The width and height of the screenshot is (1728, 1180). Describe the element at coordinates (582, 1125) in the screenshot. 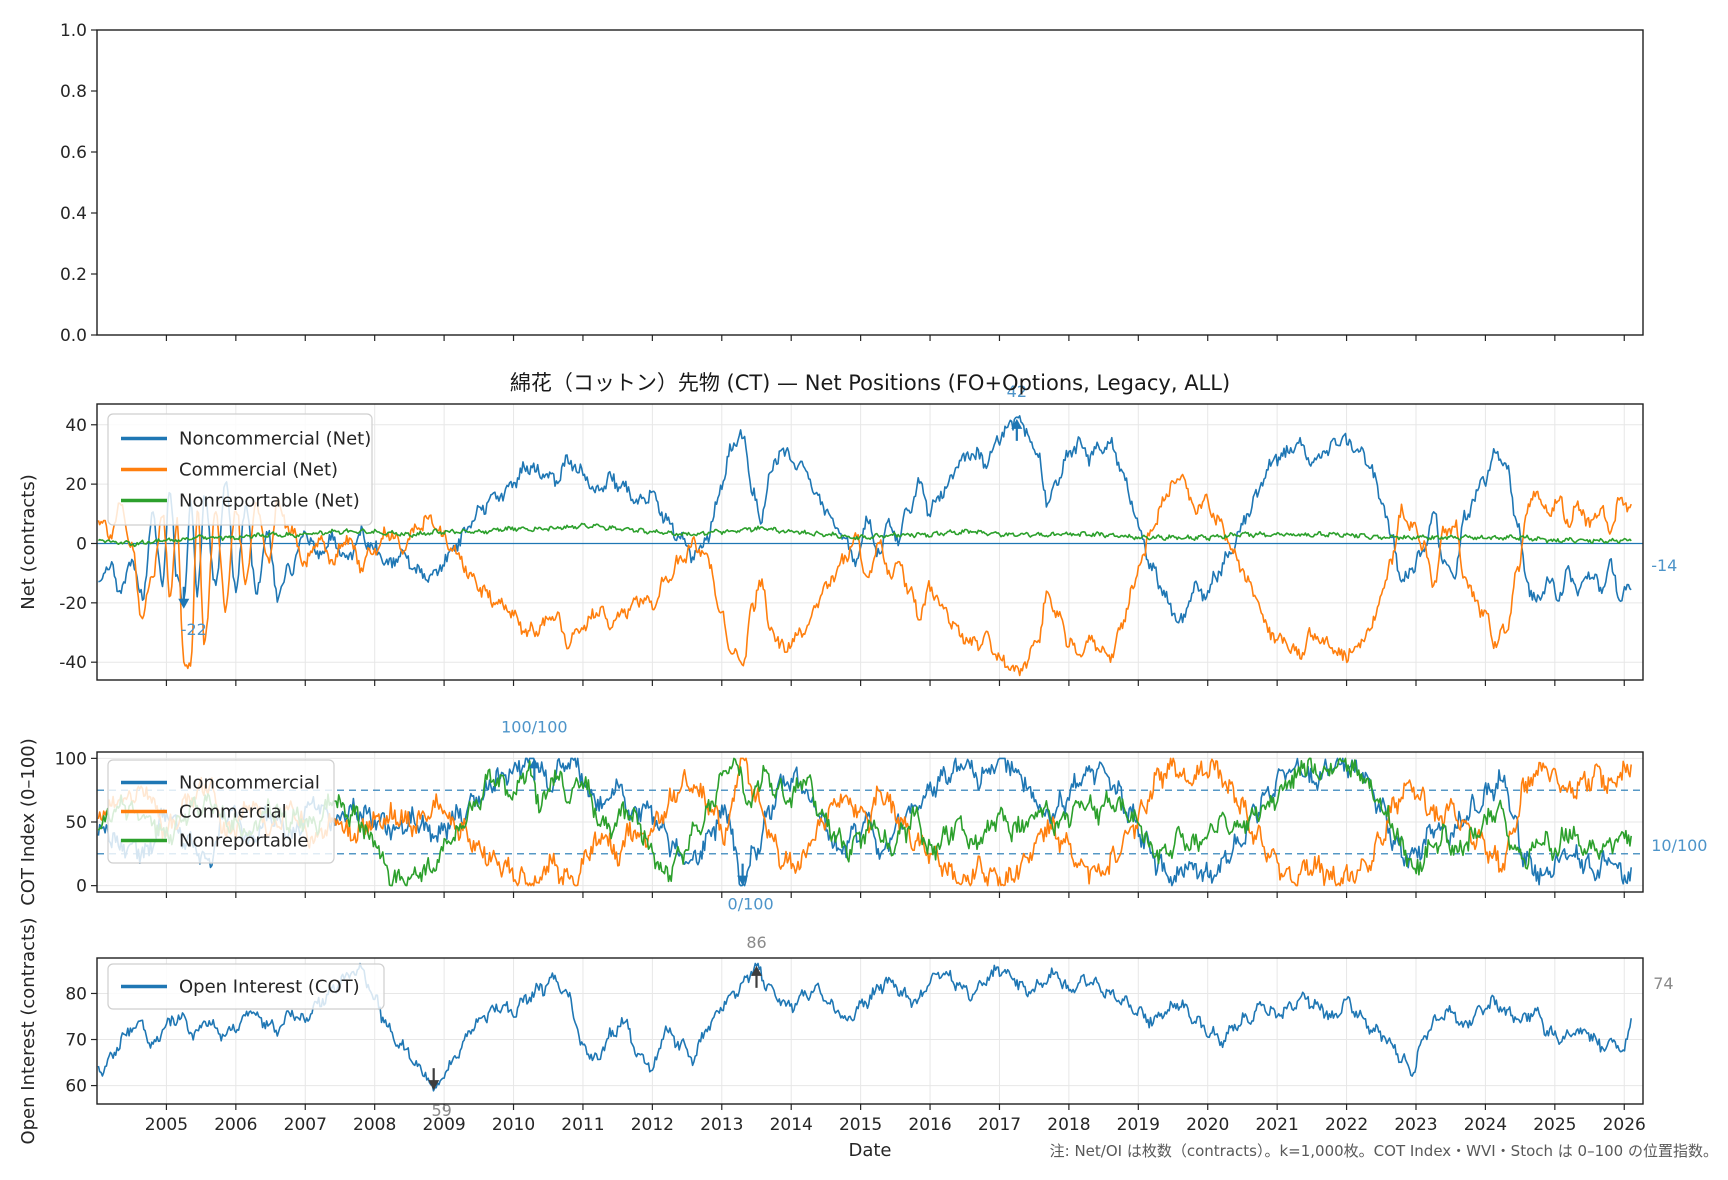

I see `x-tick-label: 2011` at that location.